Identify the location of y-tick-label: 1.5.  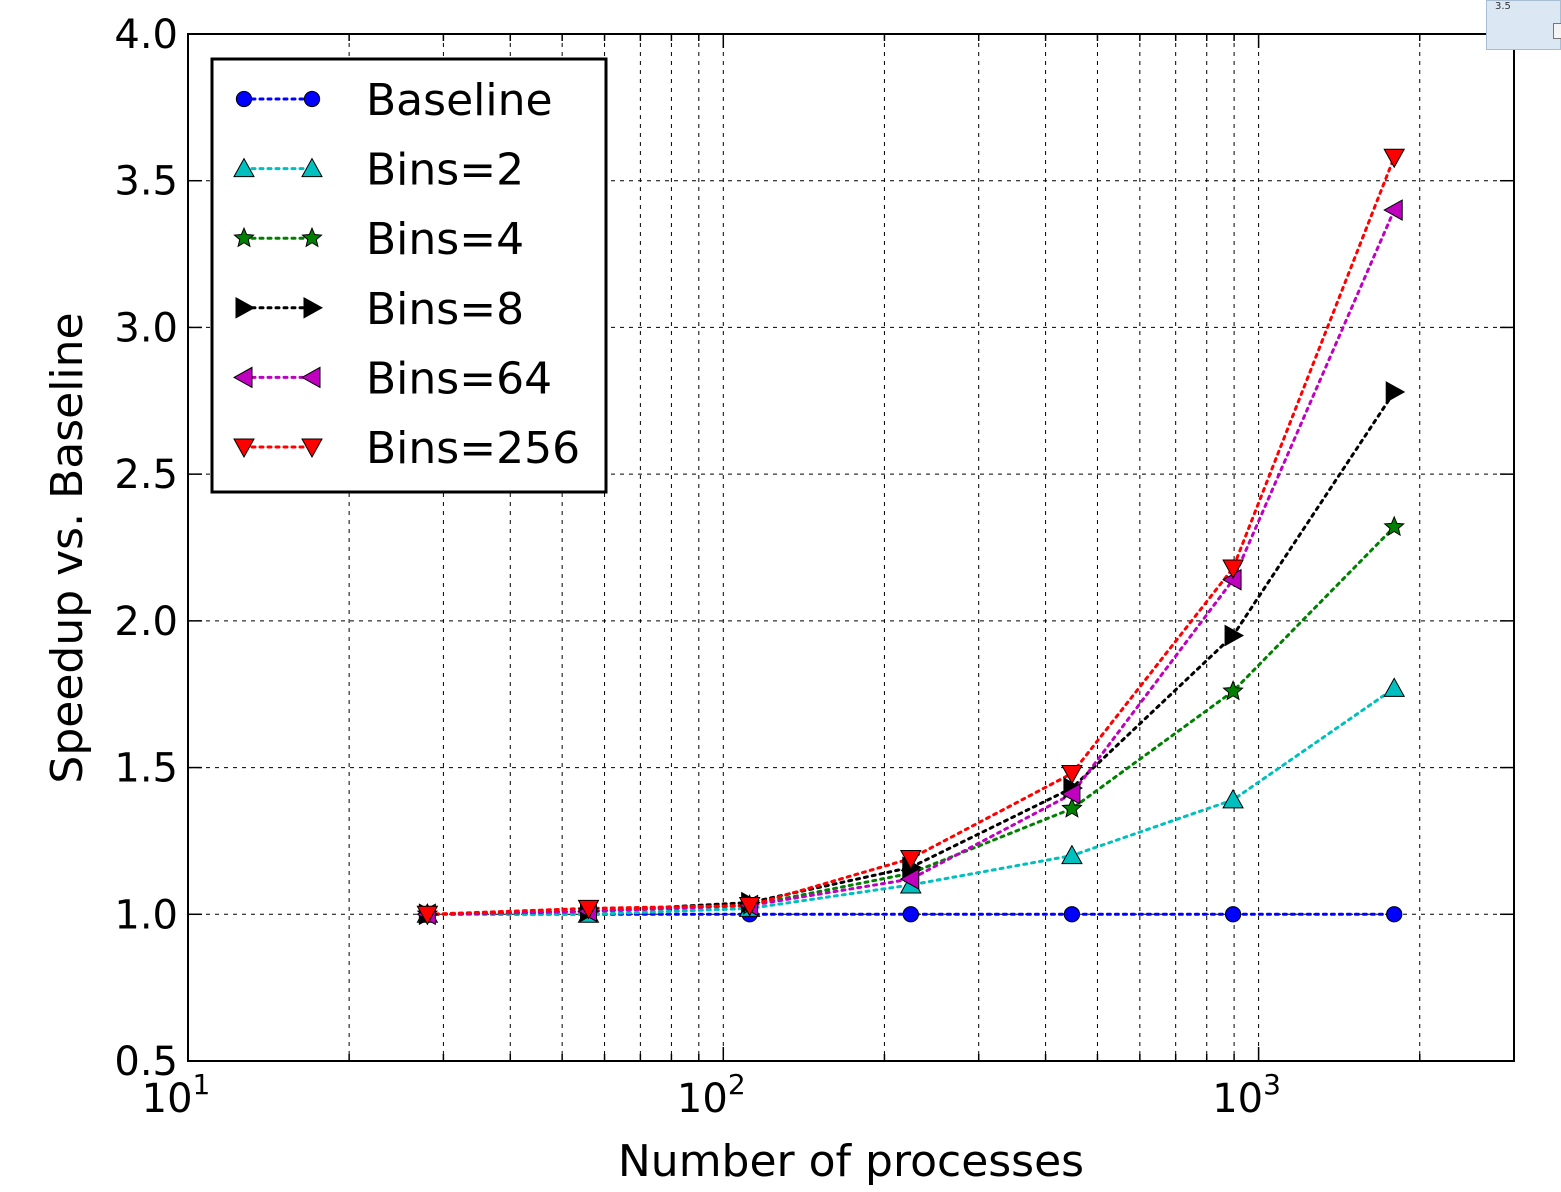
(146, 769).